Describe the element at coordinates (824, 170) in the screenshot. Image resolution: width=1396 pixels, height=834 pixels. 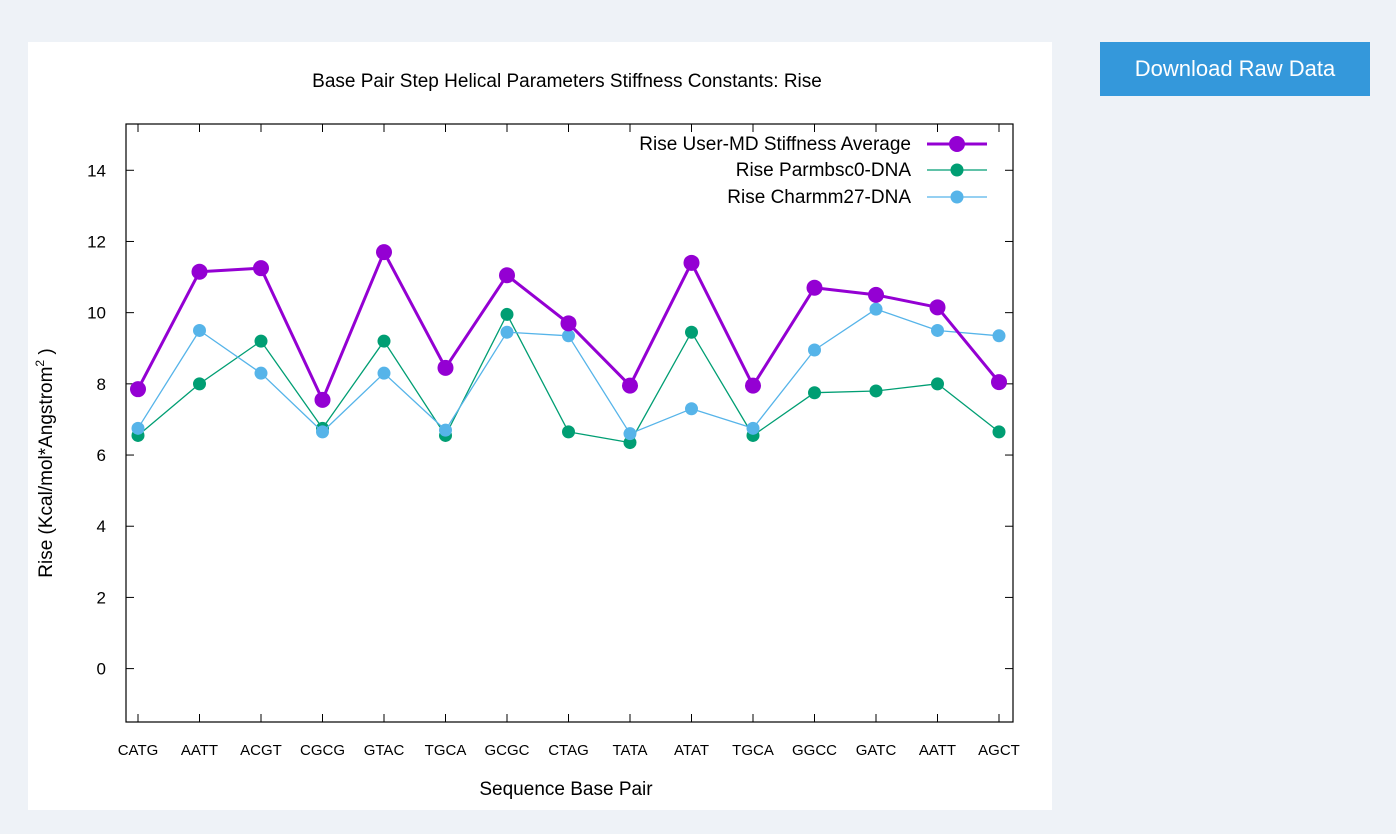
I see `legend-label: Rise Parmbsc0-DNA` at that location.